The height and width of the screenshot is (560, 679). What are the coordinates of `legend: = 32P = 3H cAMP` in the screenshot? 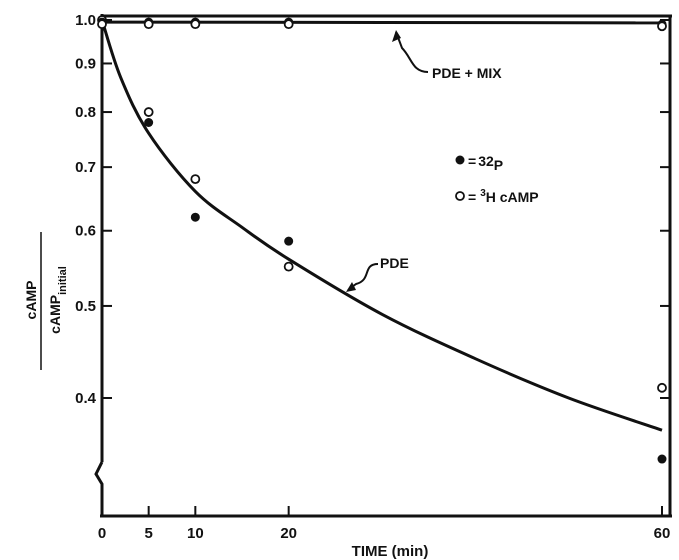 It's located at (497, 179).